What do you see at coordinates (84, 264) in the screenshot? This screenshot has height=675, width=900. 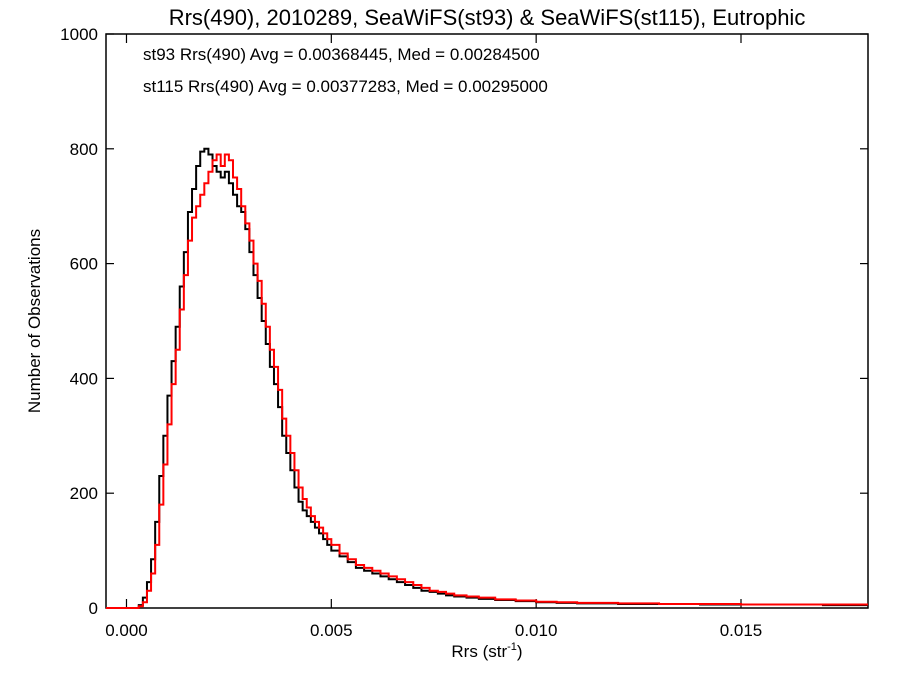 I see `y-tick-label: 600` at bounding box center [84, 264].